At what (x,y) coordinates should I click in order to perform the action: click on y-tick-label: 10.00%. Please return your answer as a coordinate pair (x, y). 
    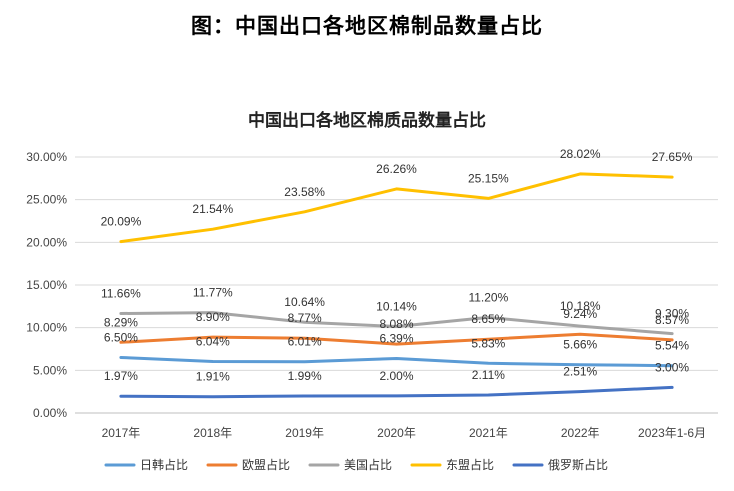
    Looking at the image, I should click on (46, 328).